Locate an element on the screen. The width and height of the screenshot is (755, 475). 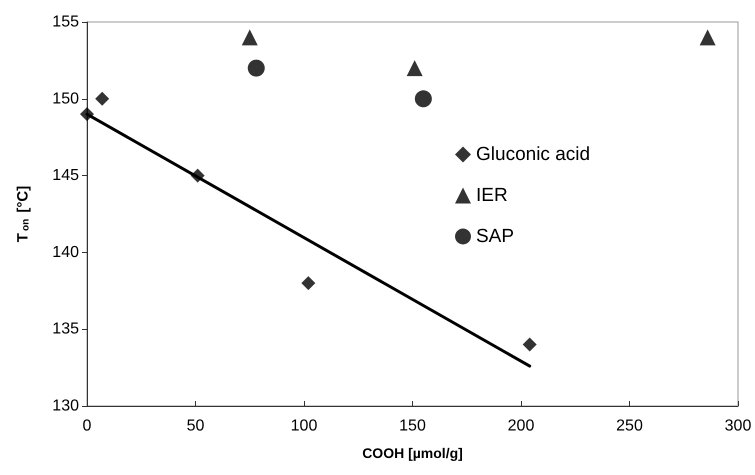
legend-label: IER is located at coordinates (492, 195).